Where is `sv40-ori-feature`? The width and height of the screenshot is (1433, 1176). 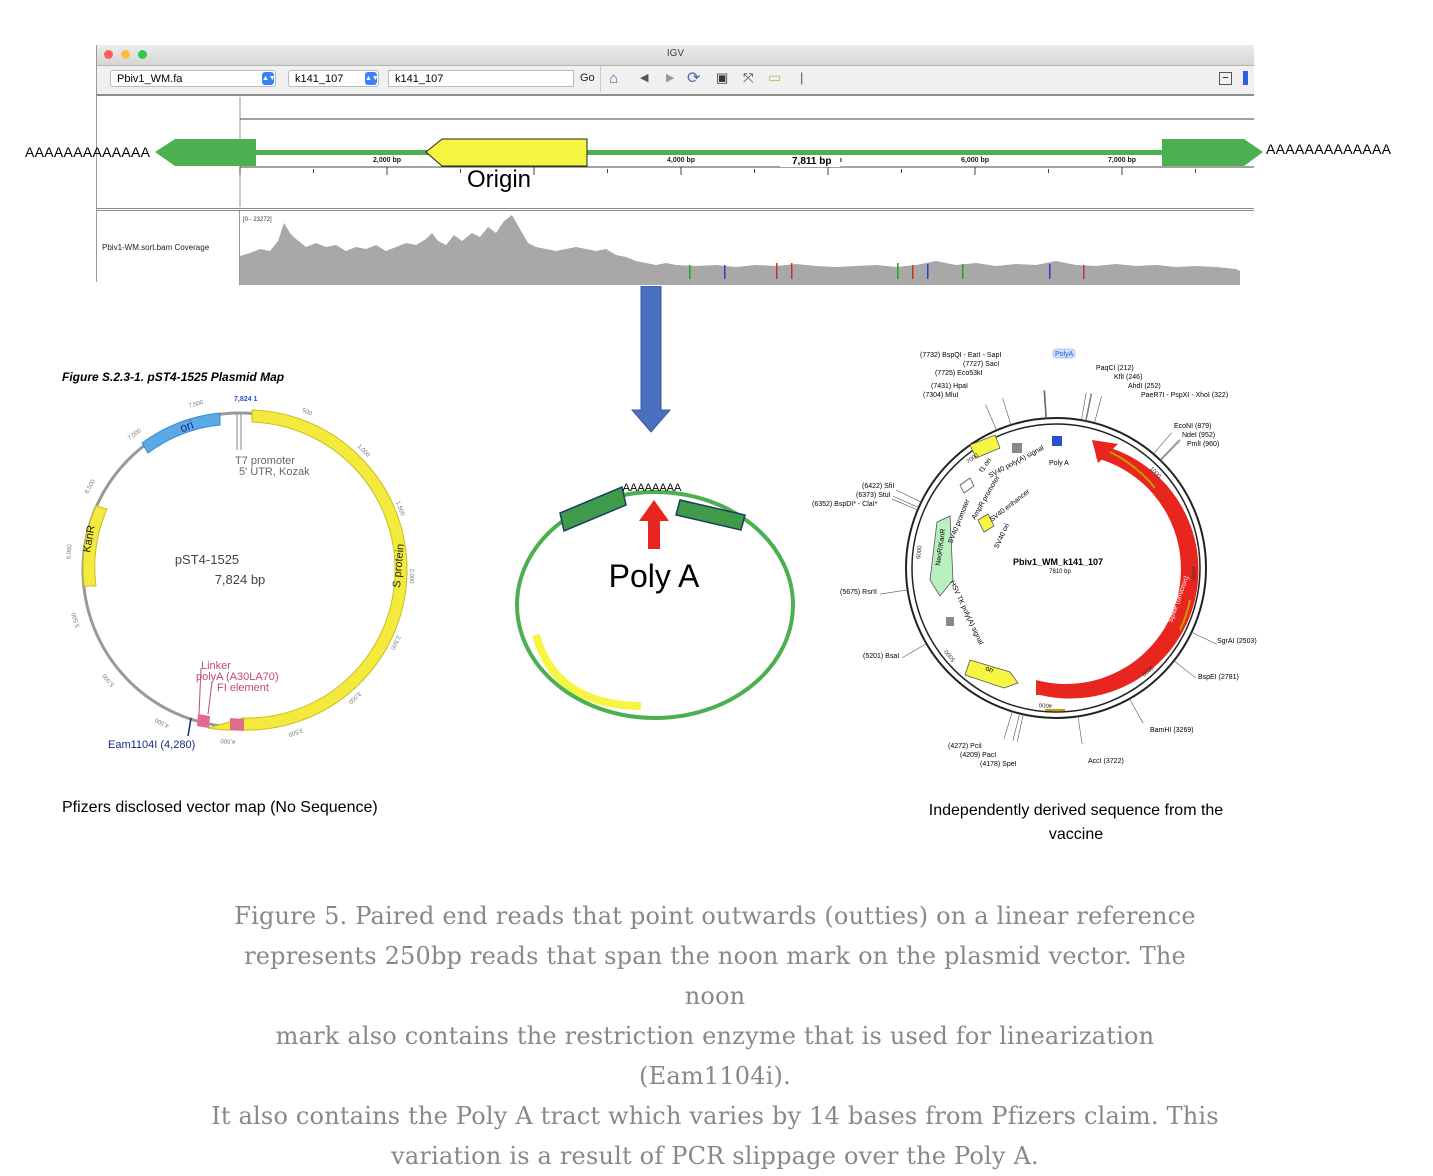
sv40-ori-feature is located at coordinates (986, 523).